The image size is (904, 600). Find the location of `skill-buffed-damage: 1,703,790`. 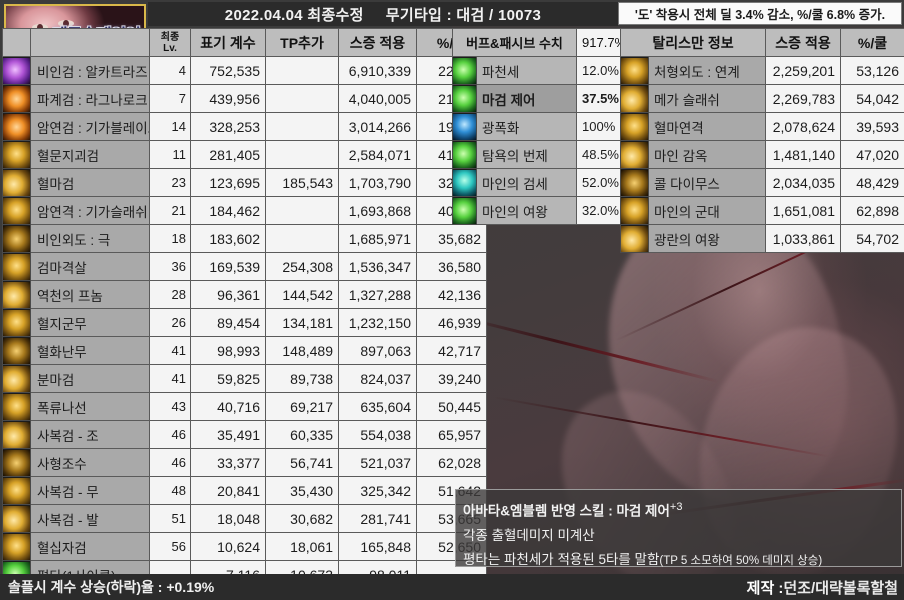

skill-buffed-damage: 1,703,790 is located at coordinates (377, 182).